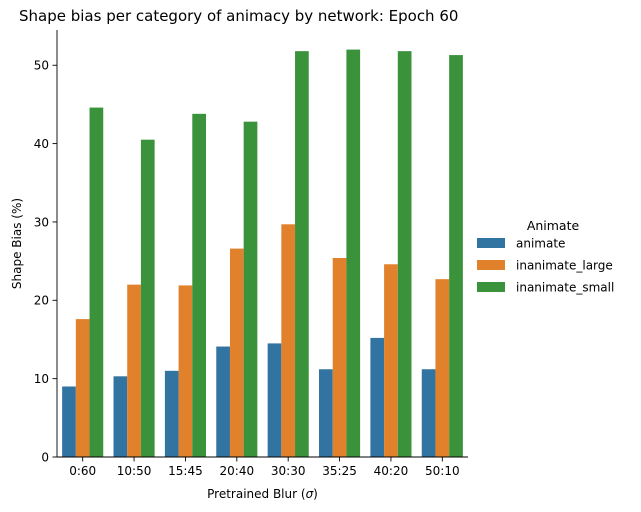 The image size is (641, 512). I want to click on legend-swatch-inanimate_small, so click(491, 287).